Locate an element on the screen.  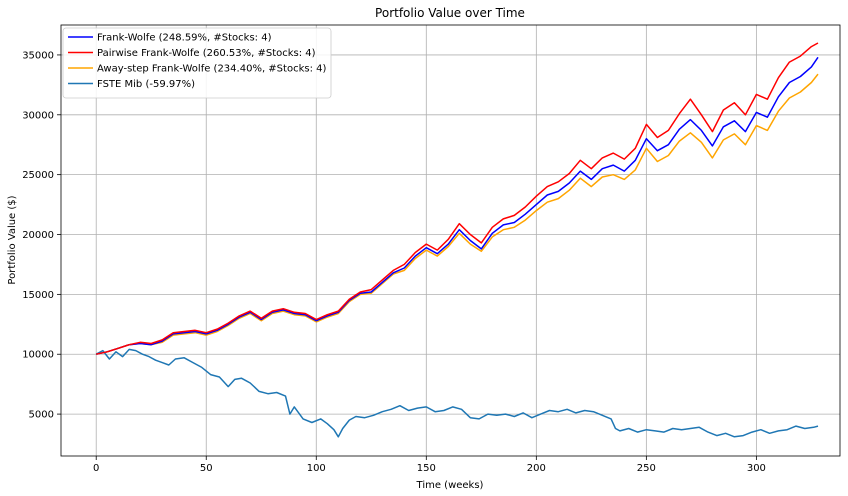
x-axis-label: Time (weeks) is located at coordinates (450, 485).